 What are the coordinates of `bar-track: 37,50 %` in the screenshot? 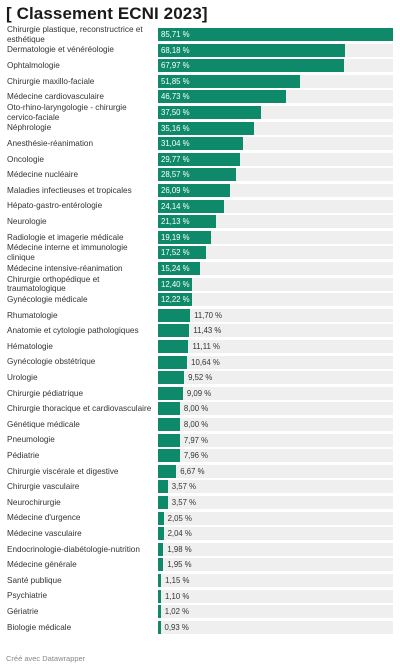 It's located at (275, 112).